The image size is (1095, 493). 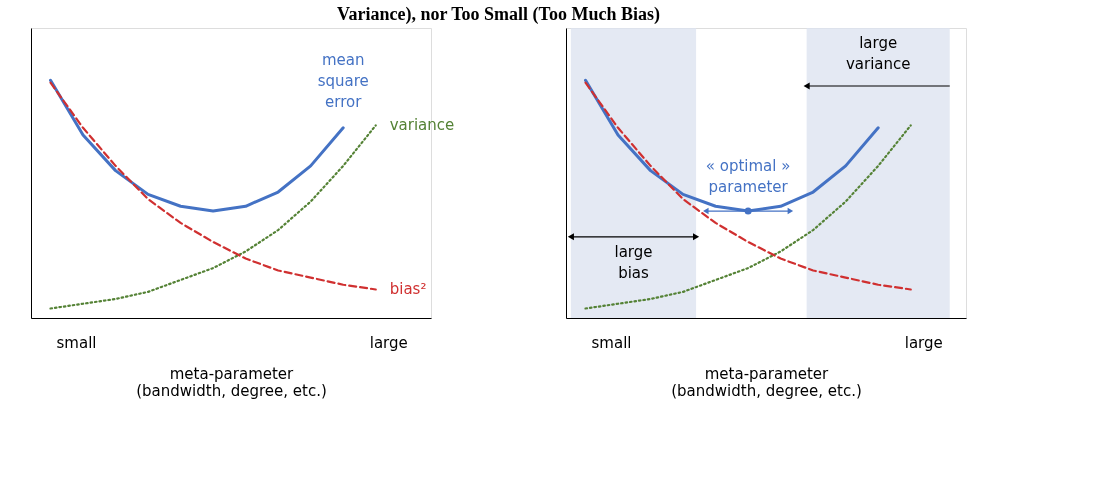 I want to click on series-label: bias², so click(x=408, y=289).